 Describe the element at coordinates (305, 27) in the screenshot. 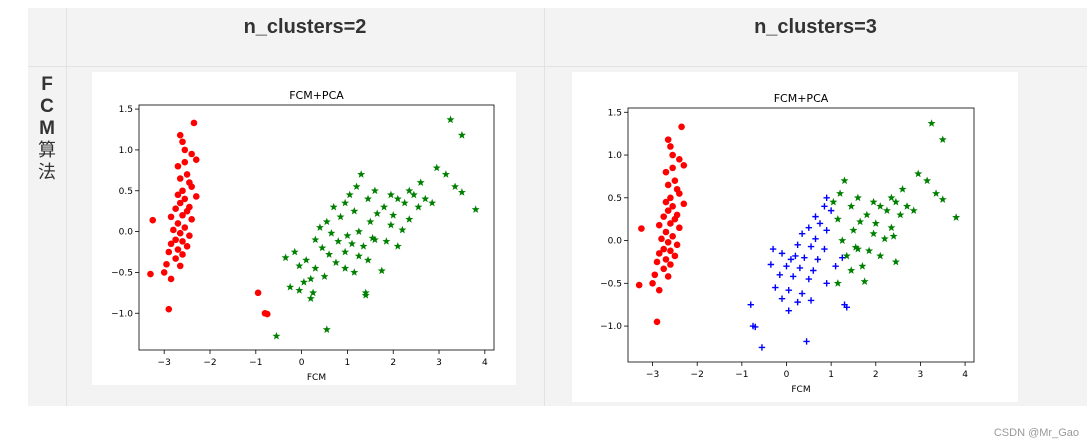

I see `column-header-n-clusters-2: n_clusters=2` at that location.